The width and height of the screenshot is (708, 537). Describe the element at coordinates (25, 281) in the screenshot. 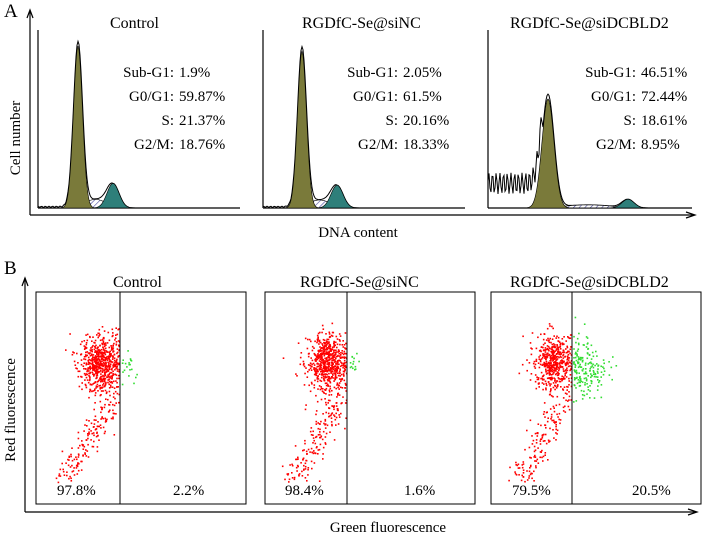

I see `panel-b-y-arrow` at that location.